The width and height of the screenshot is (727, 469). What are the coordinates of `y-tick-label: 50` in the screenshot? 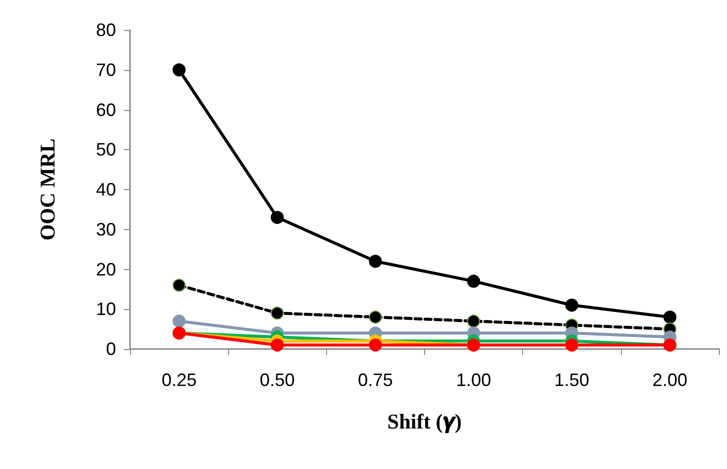 It's located at (106, 150).